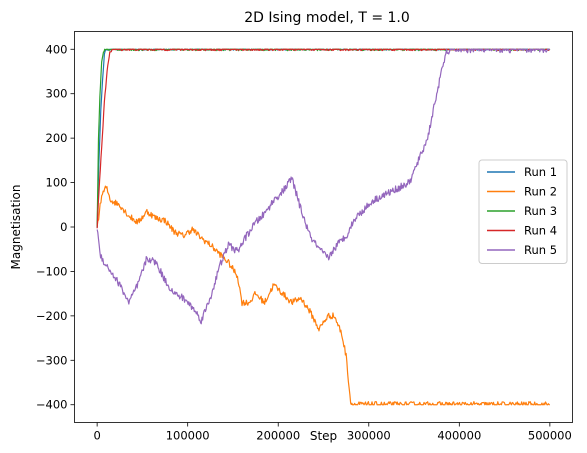  I want to click on y-tick-label: 0, so click(63, 227).